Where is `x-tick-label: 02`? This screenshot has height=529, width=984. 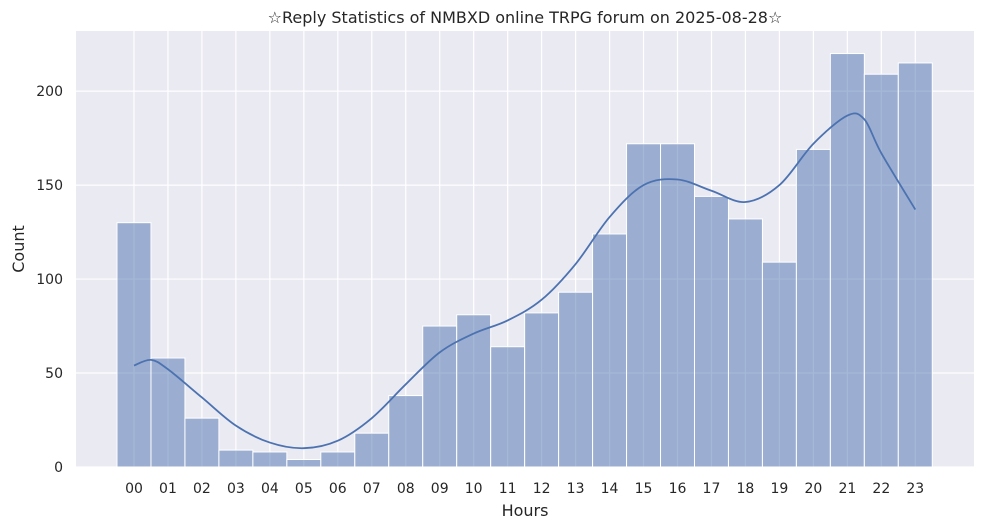
x-tick-label: 02 is located at coordinates (202, 489).